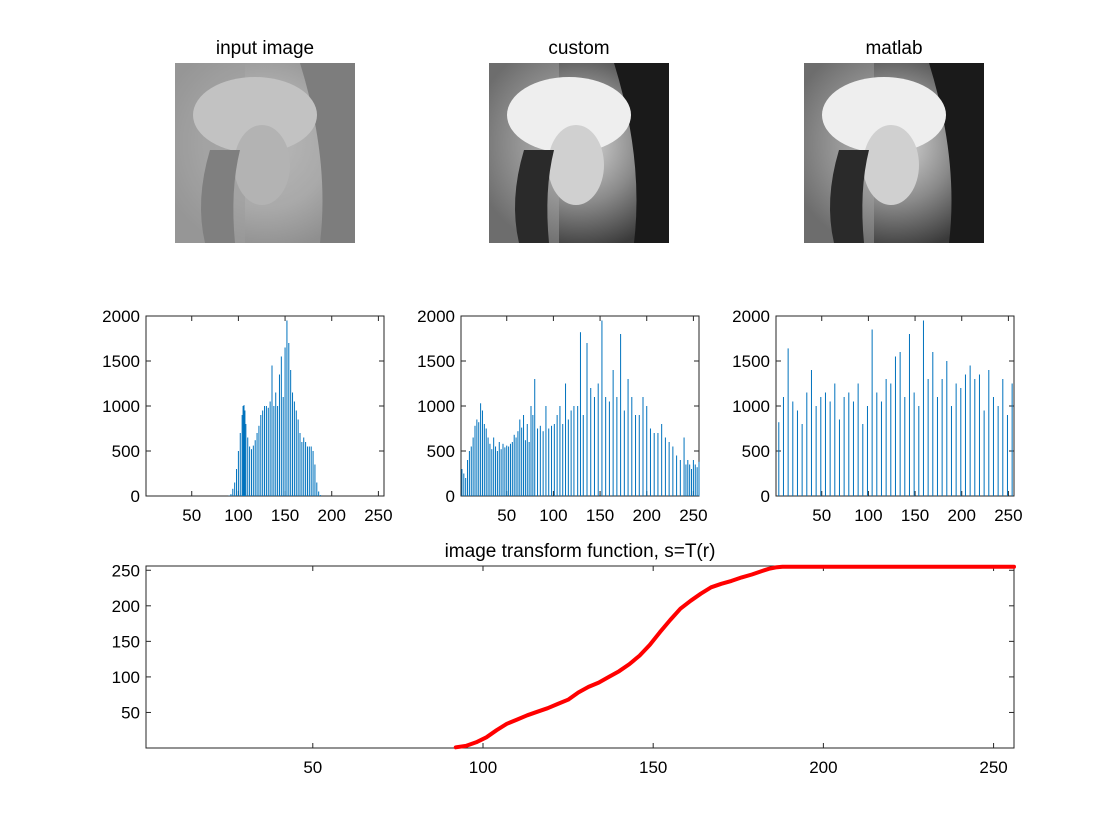 This screenshot has width=1120, height=840. I want to click on tf-xtick-label: 100, so click(483, 767).